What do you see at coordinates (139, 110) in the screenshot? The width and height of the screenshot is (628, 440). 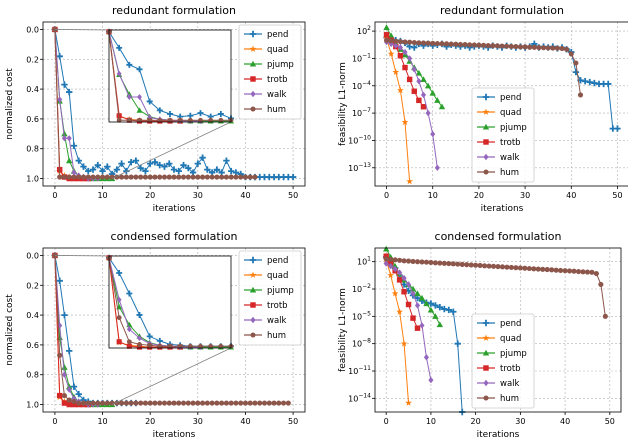 I see `inset-data-point-pjump` at bounding box center [139, 110].